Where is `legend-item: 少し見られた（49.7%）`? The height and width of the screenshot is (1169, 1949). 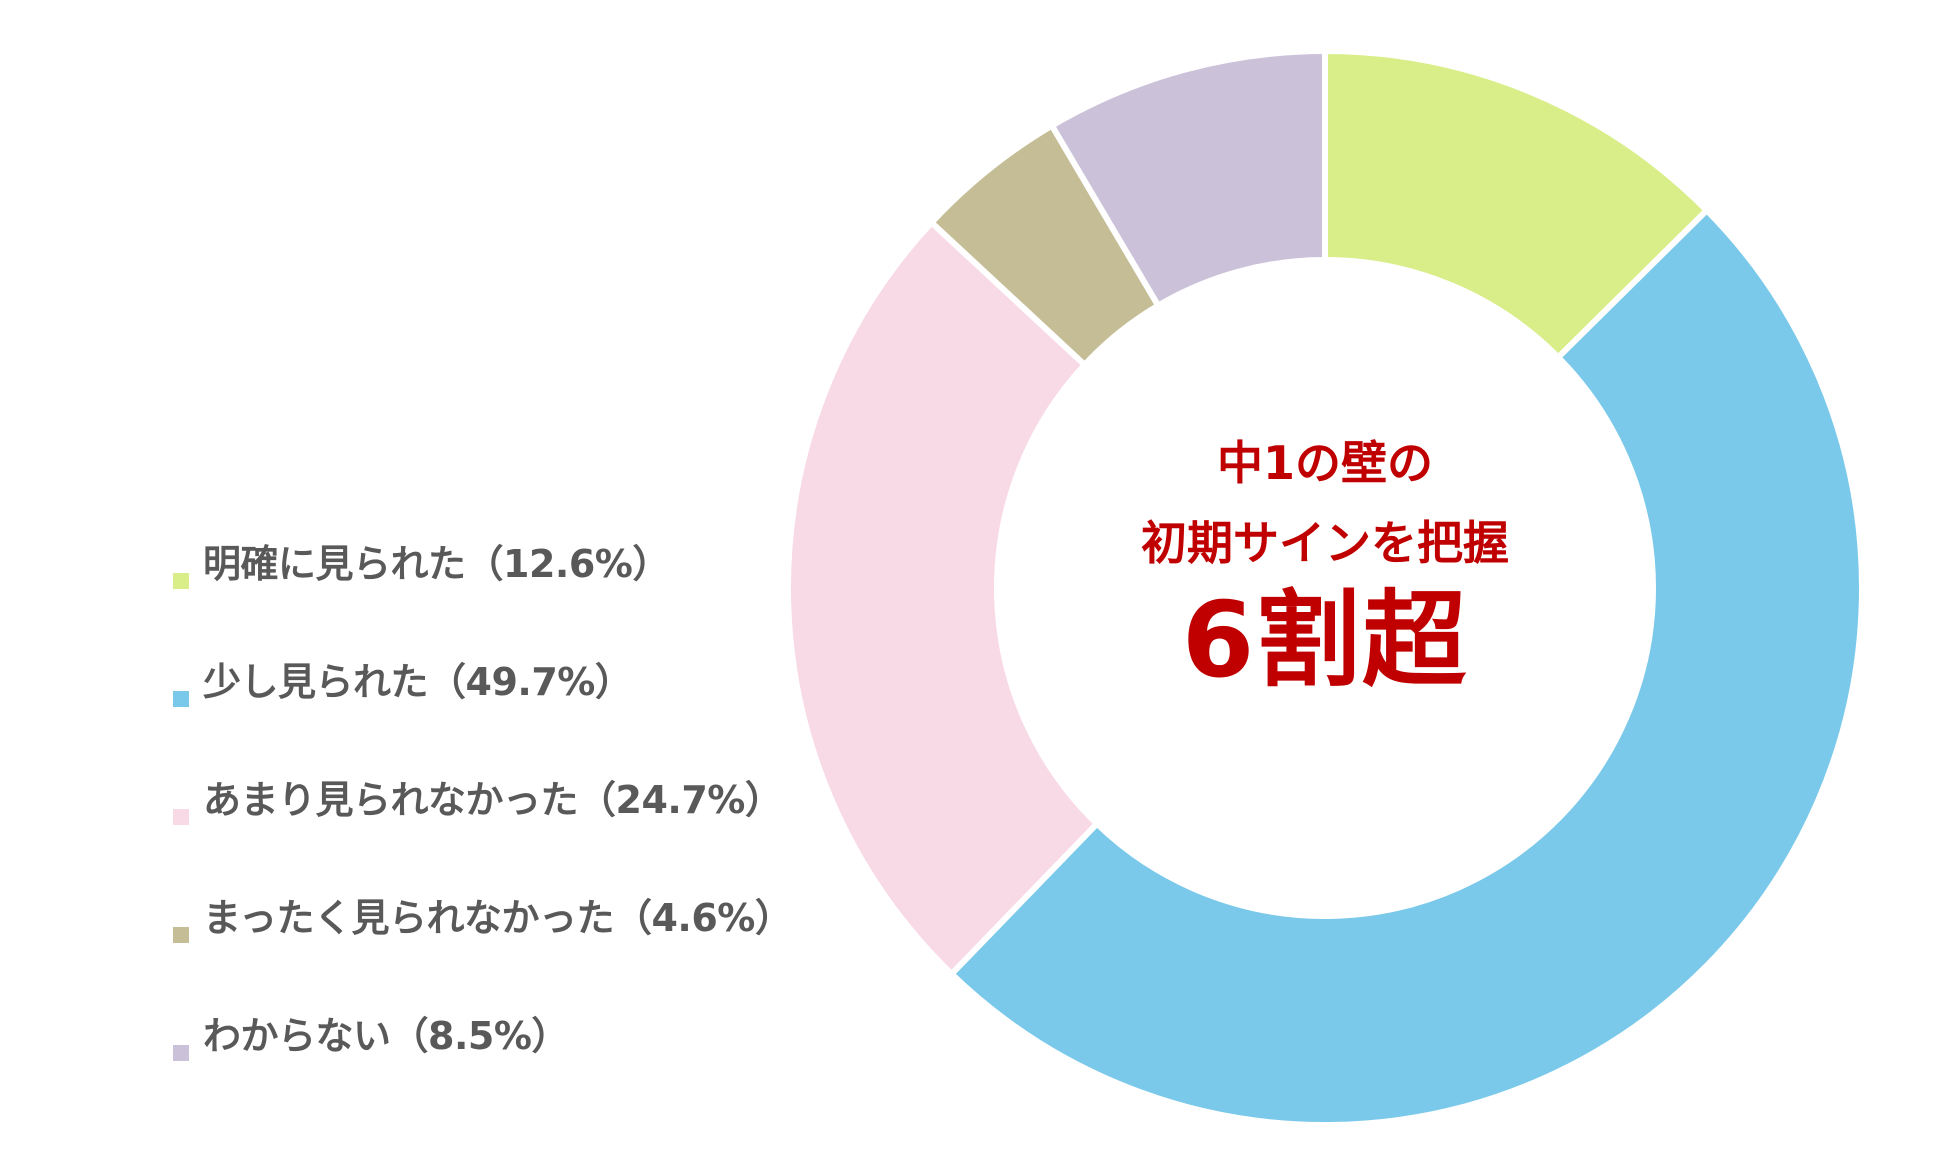
legend-item: 少し見られた（49.7%） is located at coordinates (482, 722).